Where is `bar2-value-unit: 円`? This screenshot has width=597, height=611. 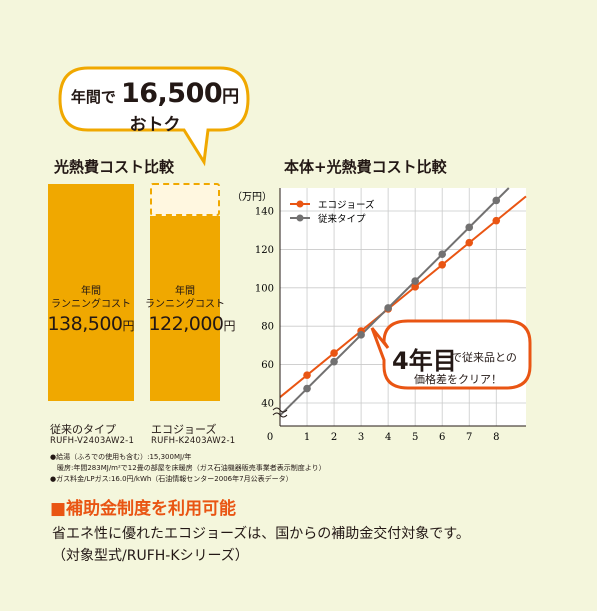
bar2-value-unit: 円 is located at coordinates (229, 326).